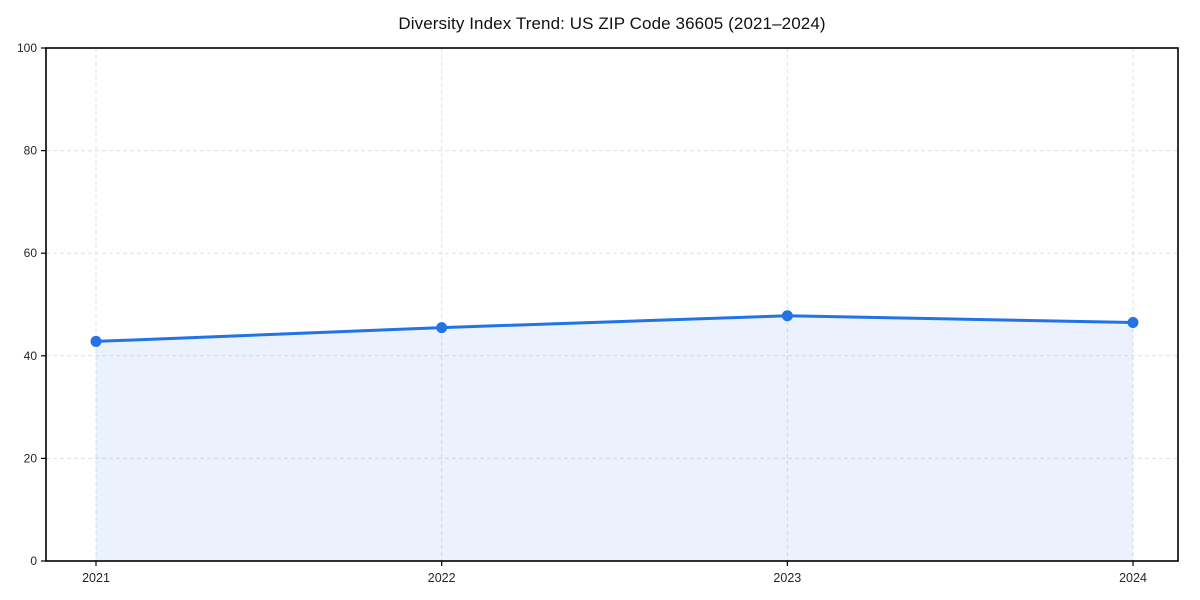 Image resolution: width=1200 pixels, height=600 pixels. What do you see at coordinates (27, 48) in the screenshot?
I see `y-tick-label: 100` at bounding box center [27, 48].